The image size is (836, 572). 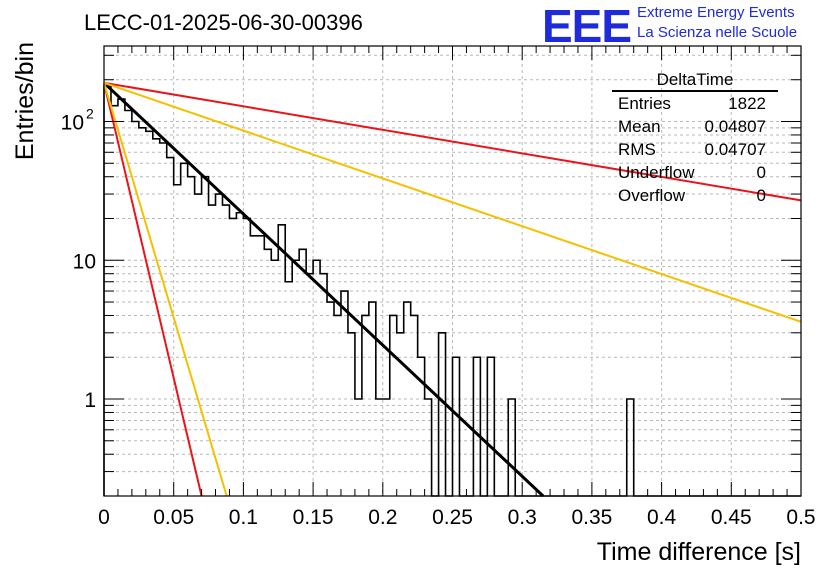 What do you see at coordinates (735, 149) in the screenshot?
I see `stats-value: 0.04707` at bounding box center [735, 149].